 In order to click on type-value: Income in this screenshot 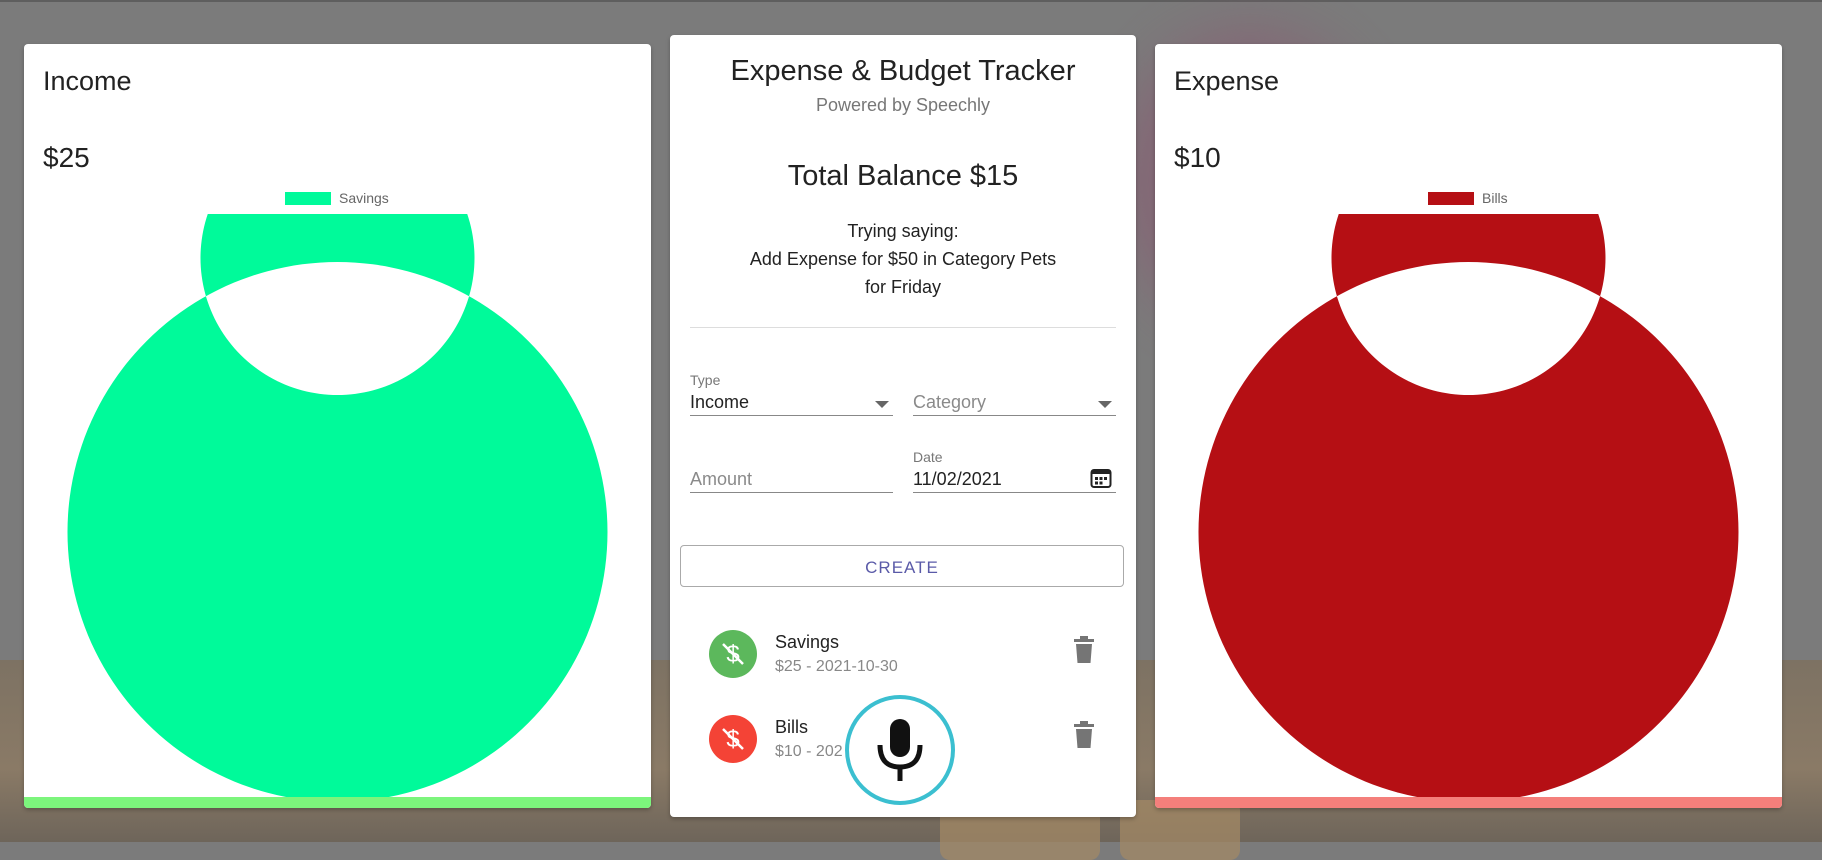, I will do `click(720, 402)`.